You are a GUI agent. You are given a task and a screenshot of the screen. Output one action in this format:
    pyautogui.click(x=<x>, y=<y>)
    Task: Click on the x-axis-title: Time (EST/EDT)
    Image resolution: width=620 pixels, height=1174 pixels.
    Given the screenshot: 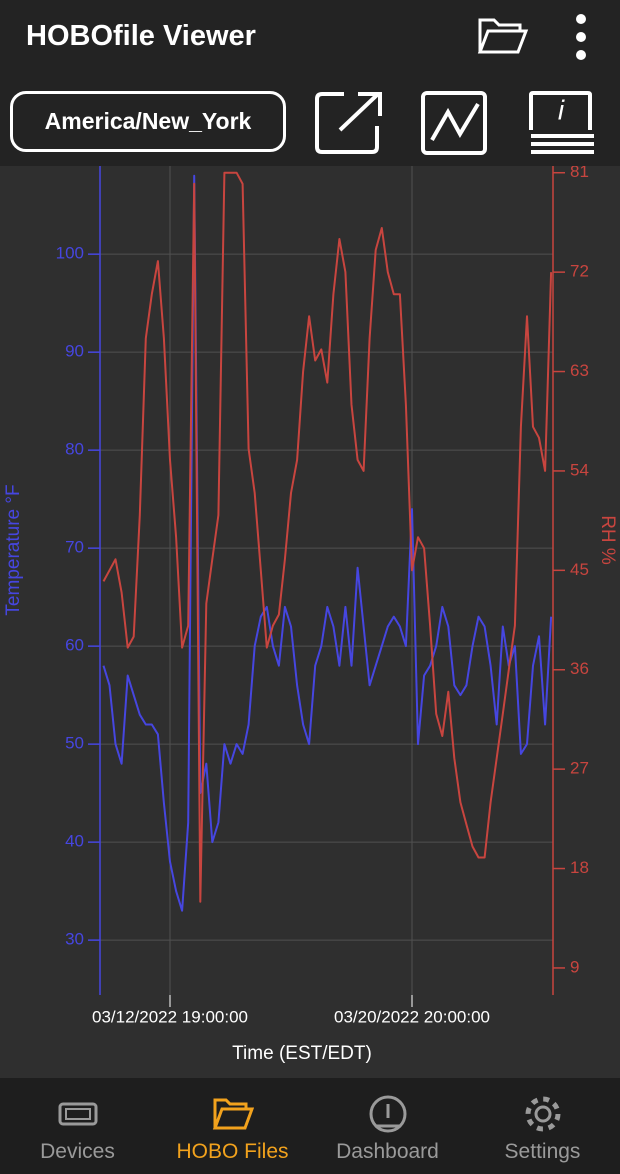 What is the action you would take?
    pyautogui.click(x=302, y=1053)
    